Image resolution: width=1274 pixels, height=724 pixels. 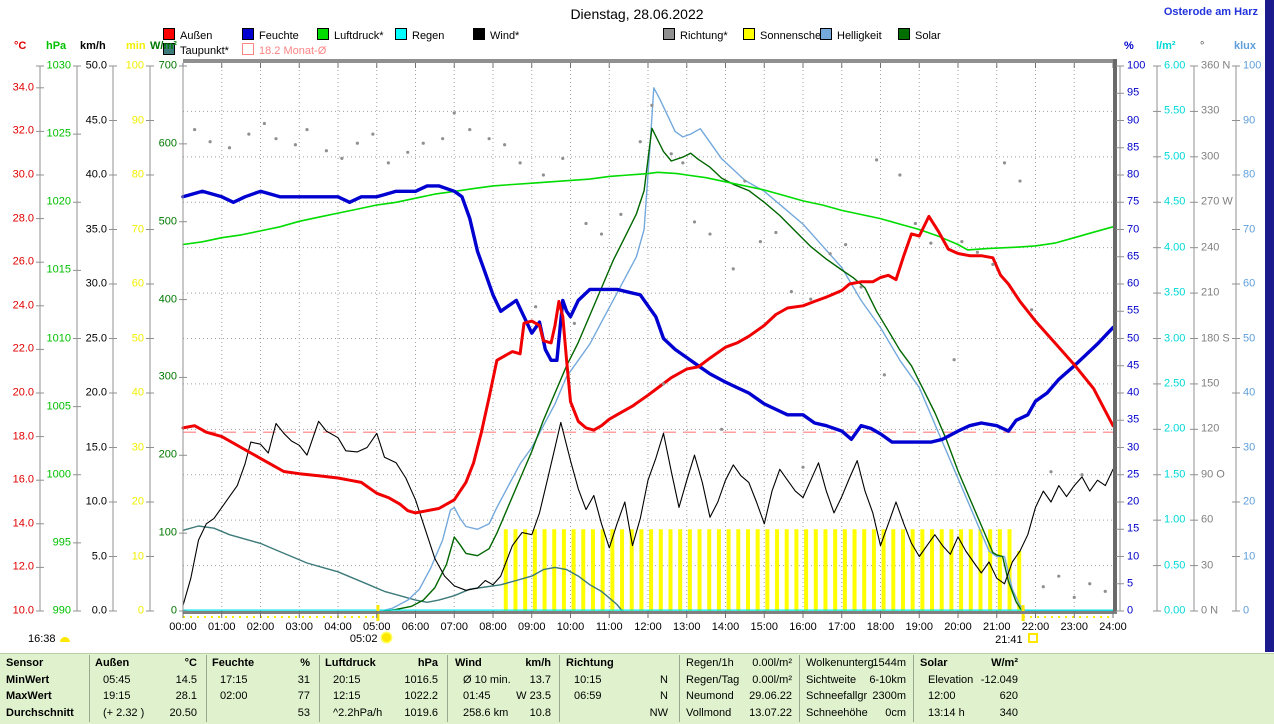 I want to click on legend-item: Helligkeit, so click(x=851, y=35).